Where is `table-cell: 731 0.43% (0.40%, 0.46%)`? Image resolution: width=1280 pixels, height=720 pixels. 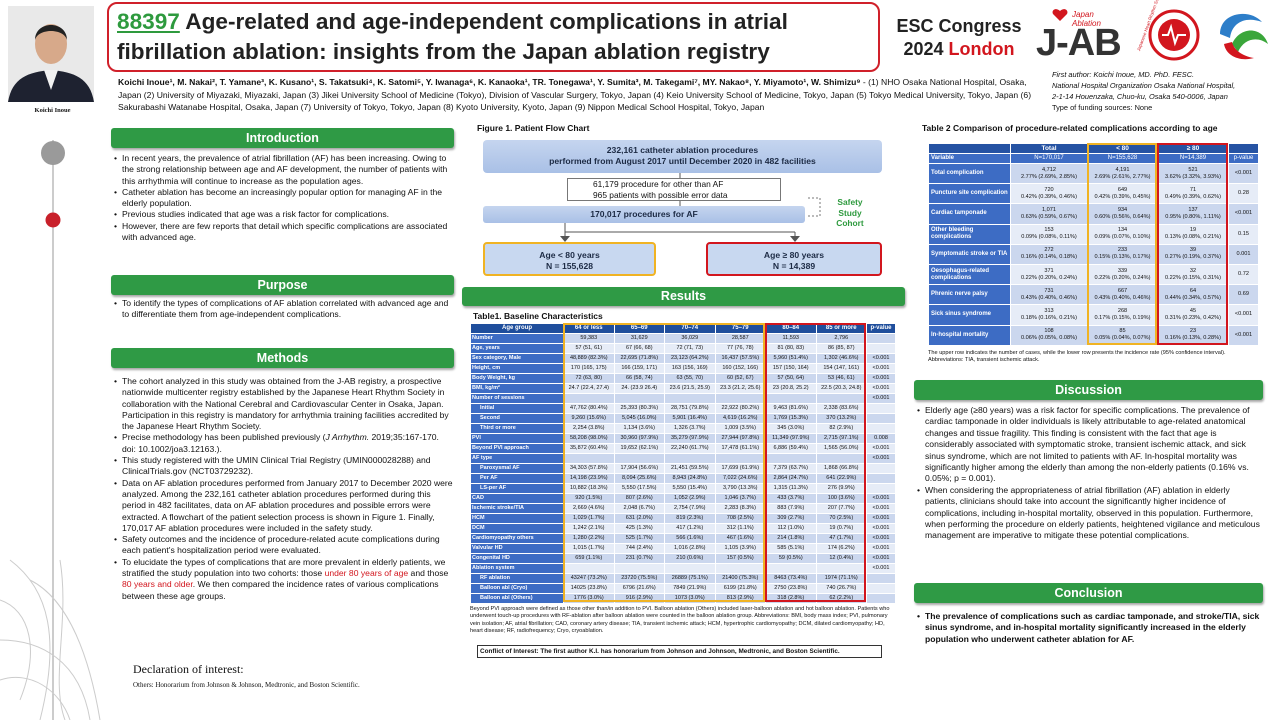 table-cell: 731 0.43% (0.40%, 0.46%) is located at coordinates (1049, 295).